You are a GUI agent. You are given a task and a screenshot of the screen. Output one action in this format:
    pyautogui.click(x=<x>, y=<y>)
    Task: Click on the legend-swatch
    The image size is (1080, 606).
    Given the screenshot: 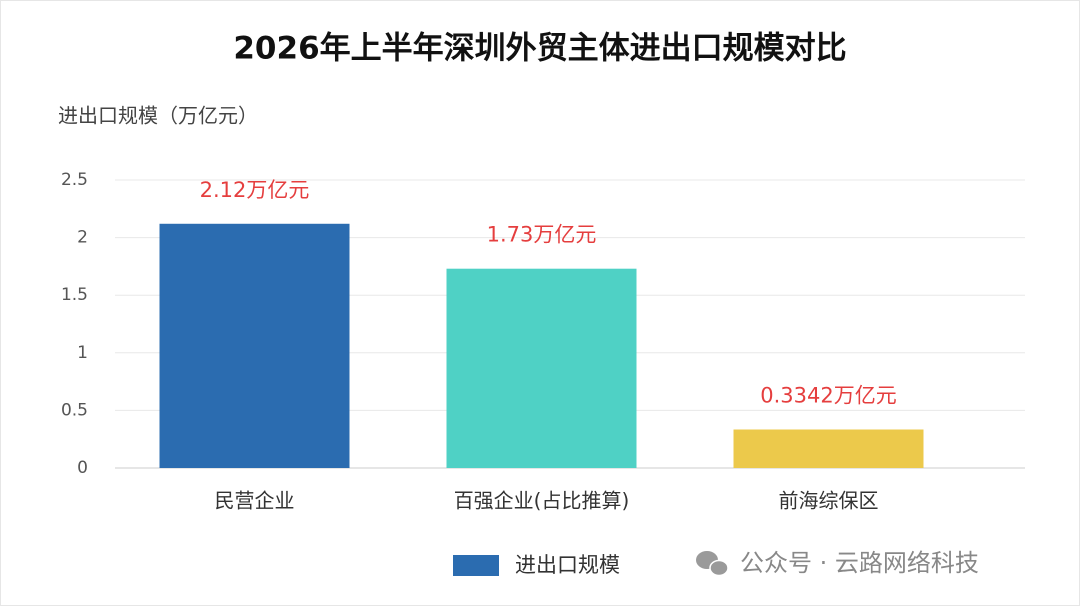 What is the action you would take?
    pyautogui.click(x=476, y=565)
    